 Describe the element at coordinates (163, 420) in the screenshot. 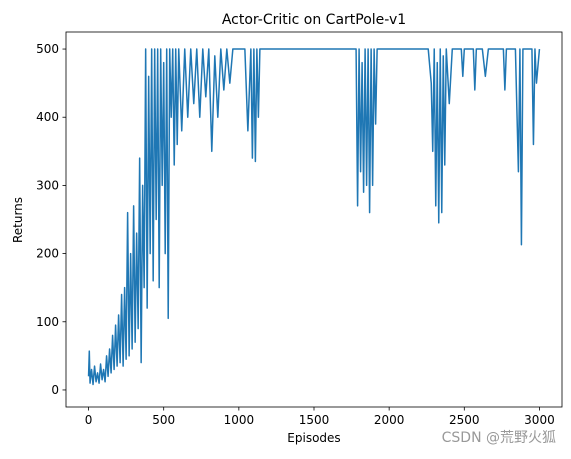

I see `x-tick-label: 500` at that location.